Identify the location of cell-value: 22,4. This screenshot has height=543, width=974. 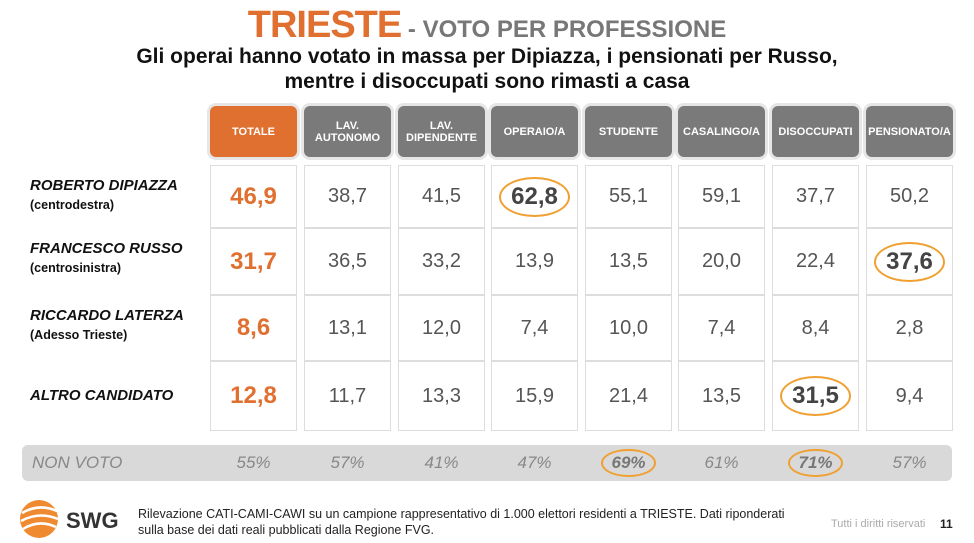
(815, 261).